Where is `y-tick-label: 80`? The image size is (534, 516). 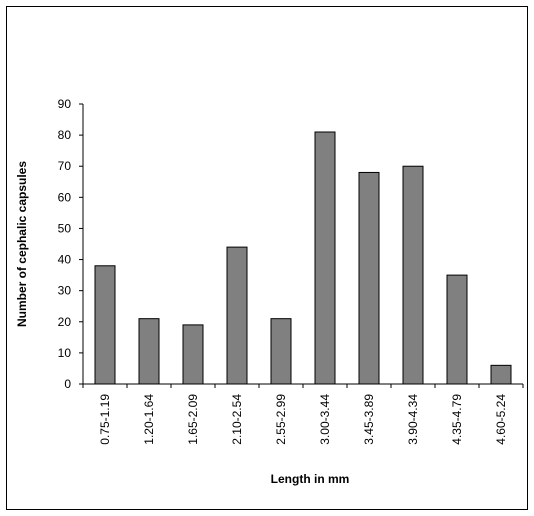 y-tick-label: 80 is located at coordinates (65, 135).